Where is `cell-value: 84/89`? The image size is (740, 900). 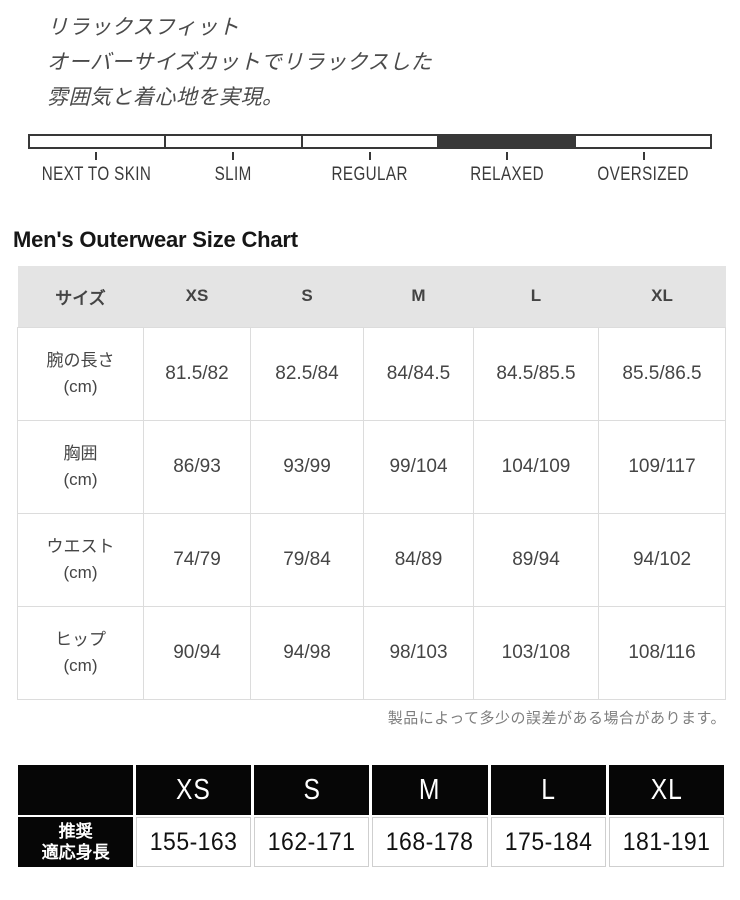
cell-value: 84/89 is located at coordinates (418, 559).